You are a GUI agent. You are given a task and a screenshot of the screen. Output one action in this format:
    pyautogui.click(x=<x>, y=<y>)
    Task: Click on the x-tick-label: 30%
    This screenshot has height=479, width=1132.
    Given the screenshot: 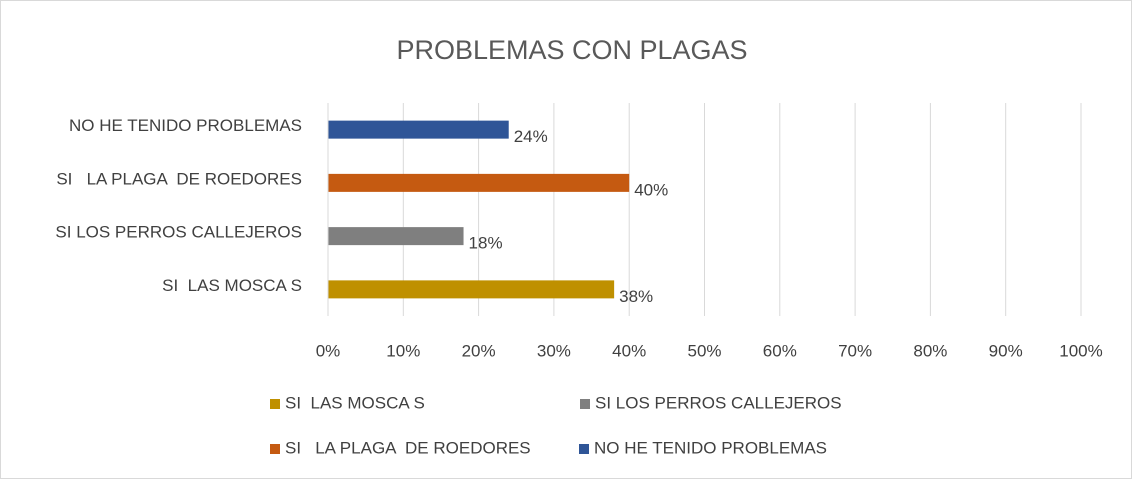 What is the action you would take?
    pyautogui.click(x=554, y=350)
    